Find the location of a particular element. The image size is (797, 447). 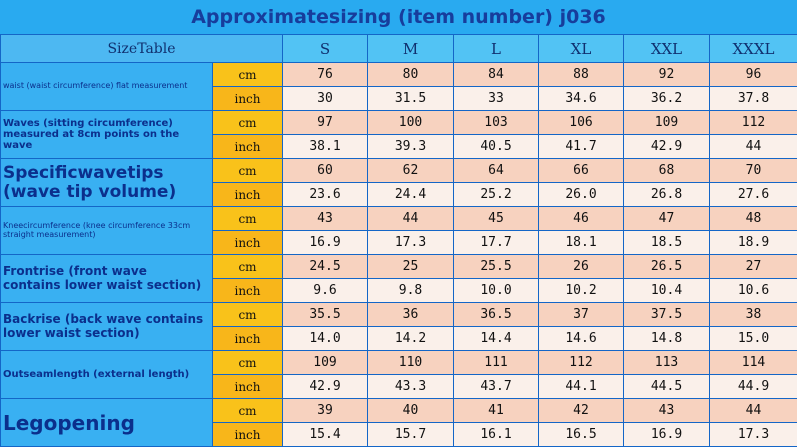

value-cell: 48 is located at coordinates (753, 219).